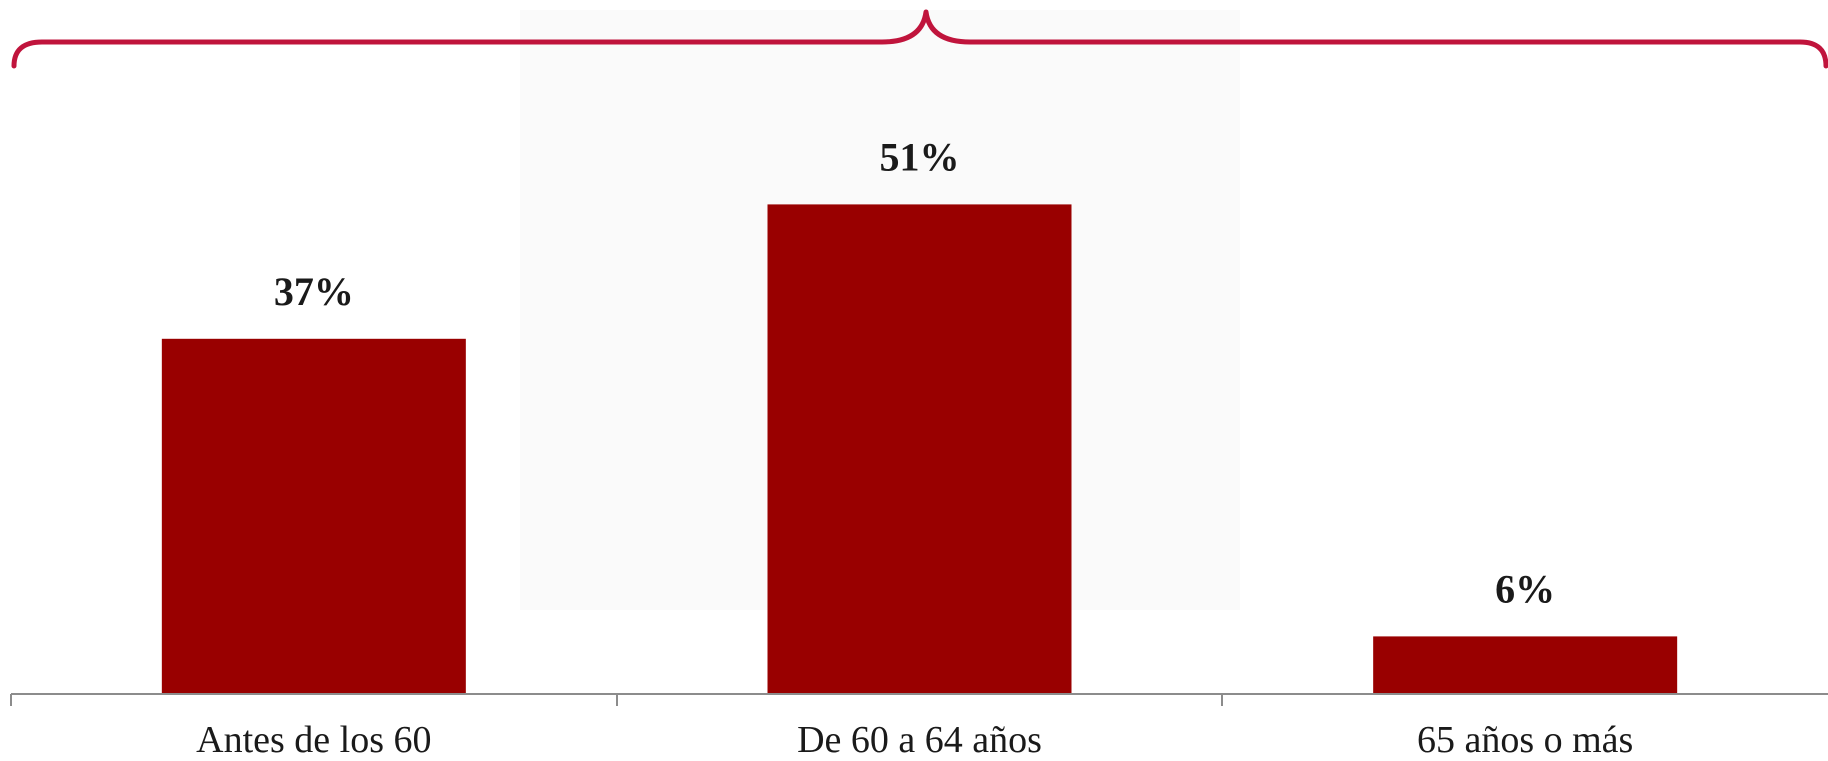 This screenshot has width=1828, height=761. I want to click on bar-value-label: 6%, so click(1525, 588).